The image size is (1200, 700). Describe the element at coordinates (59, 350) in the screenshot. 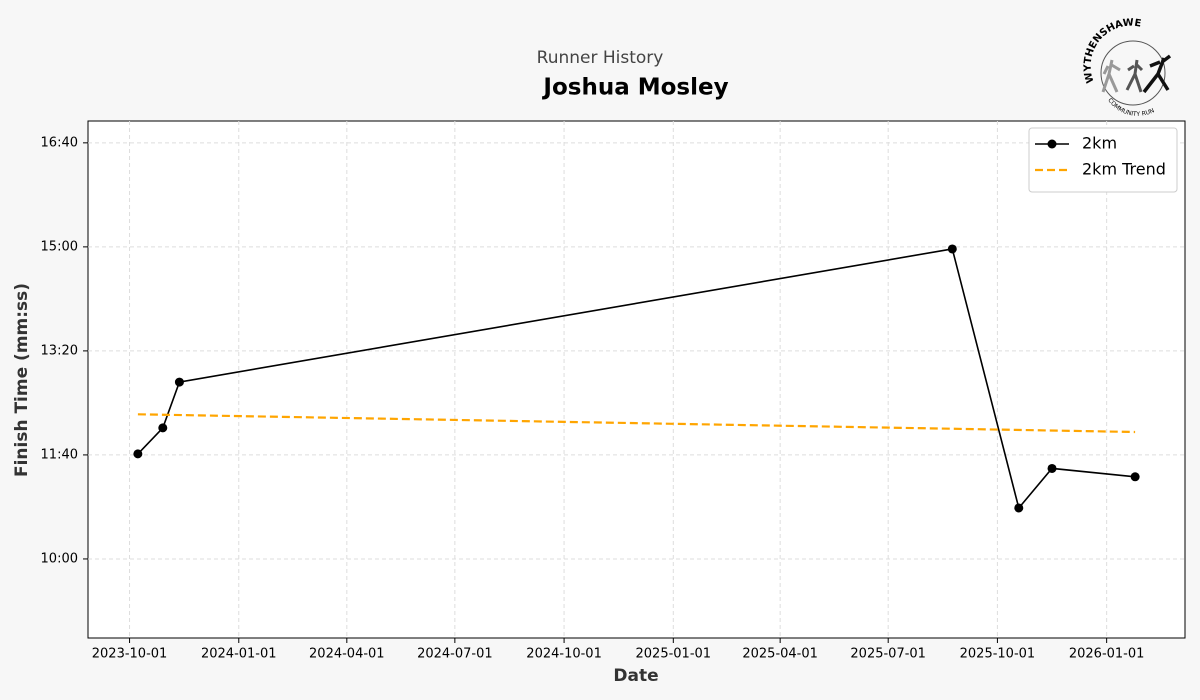

I see `y-tick-label: 13:20` at that location.